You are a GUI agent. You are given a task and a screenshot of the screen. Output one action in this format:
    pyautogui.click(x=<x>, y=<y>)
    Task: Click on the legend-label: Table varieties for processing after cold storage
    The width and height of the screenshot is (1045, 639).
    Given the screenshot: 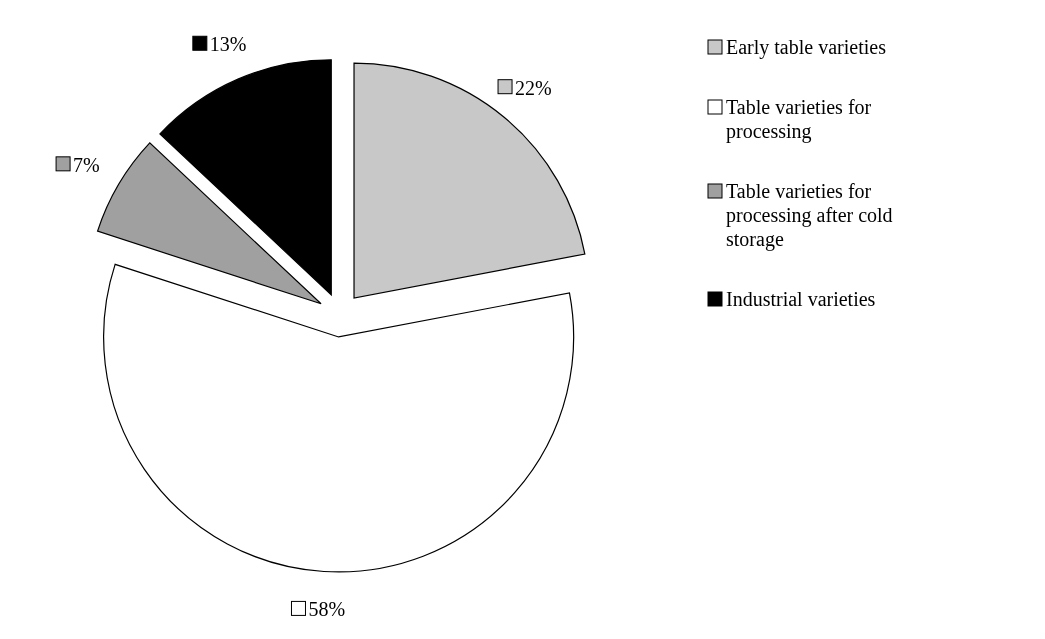 What is the action you would take?
    pyautogui.click(x=809, y=215)
    